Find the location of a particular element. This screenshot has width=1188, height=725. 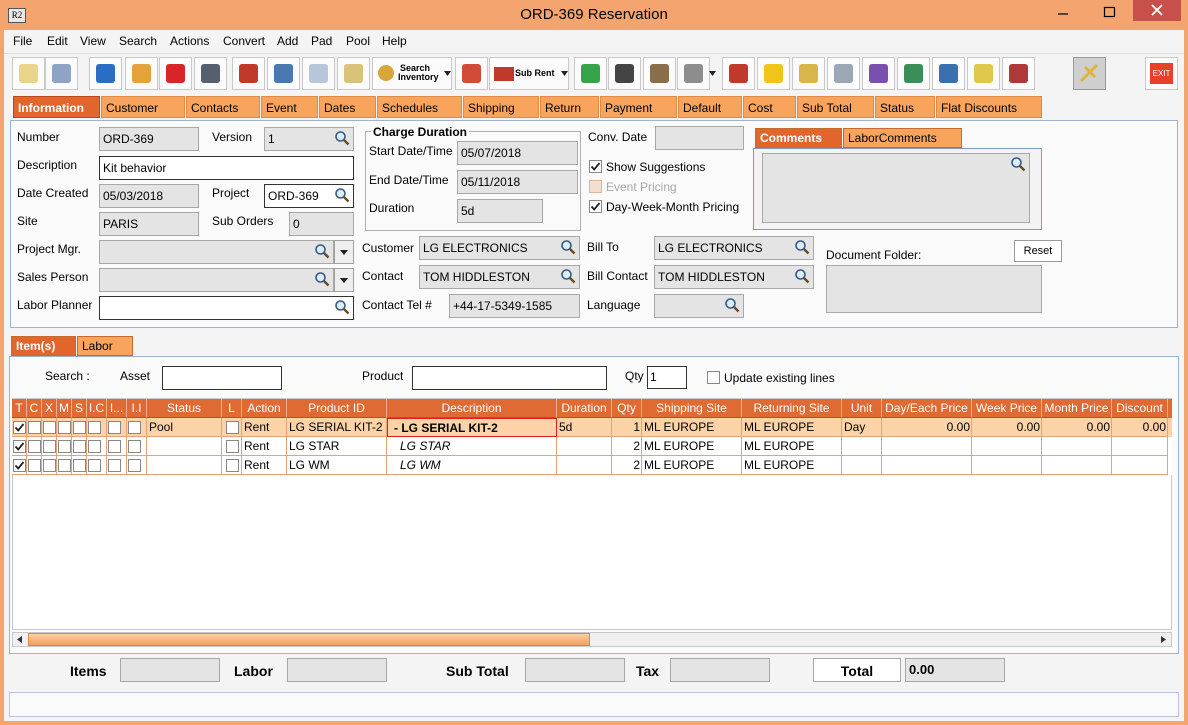

menu-item: Pad is located at coordinates (322, 41).